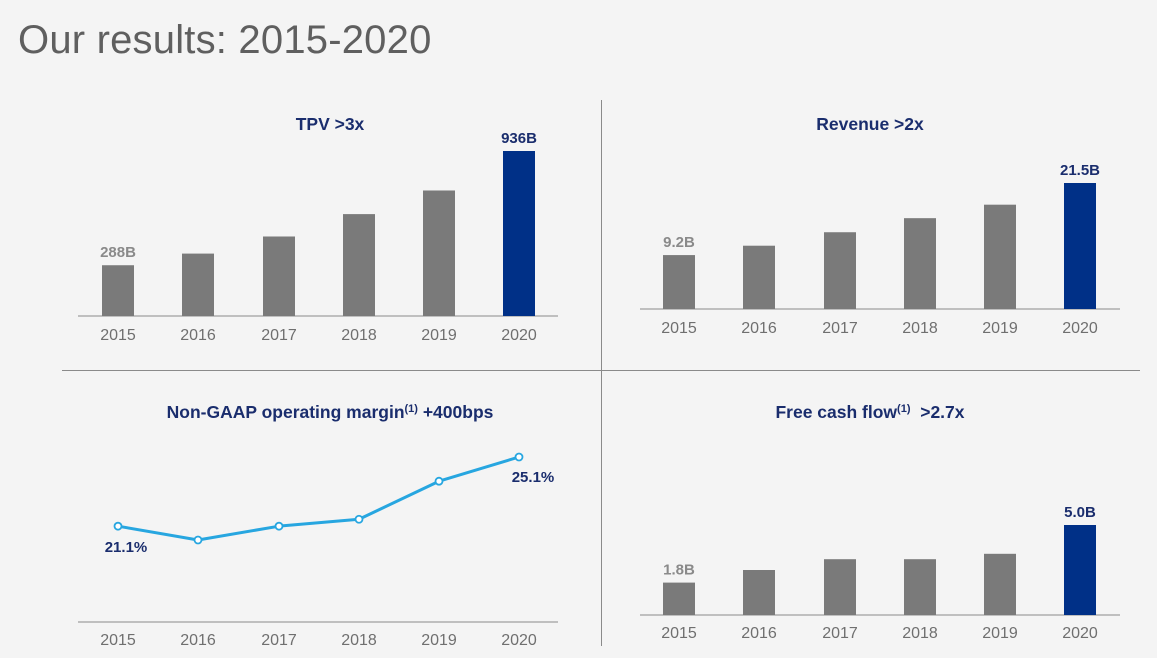 The width and height of the screenshot is (1157, 658). I want to click on tpv-bar-2016, so click(198, 284).